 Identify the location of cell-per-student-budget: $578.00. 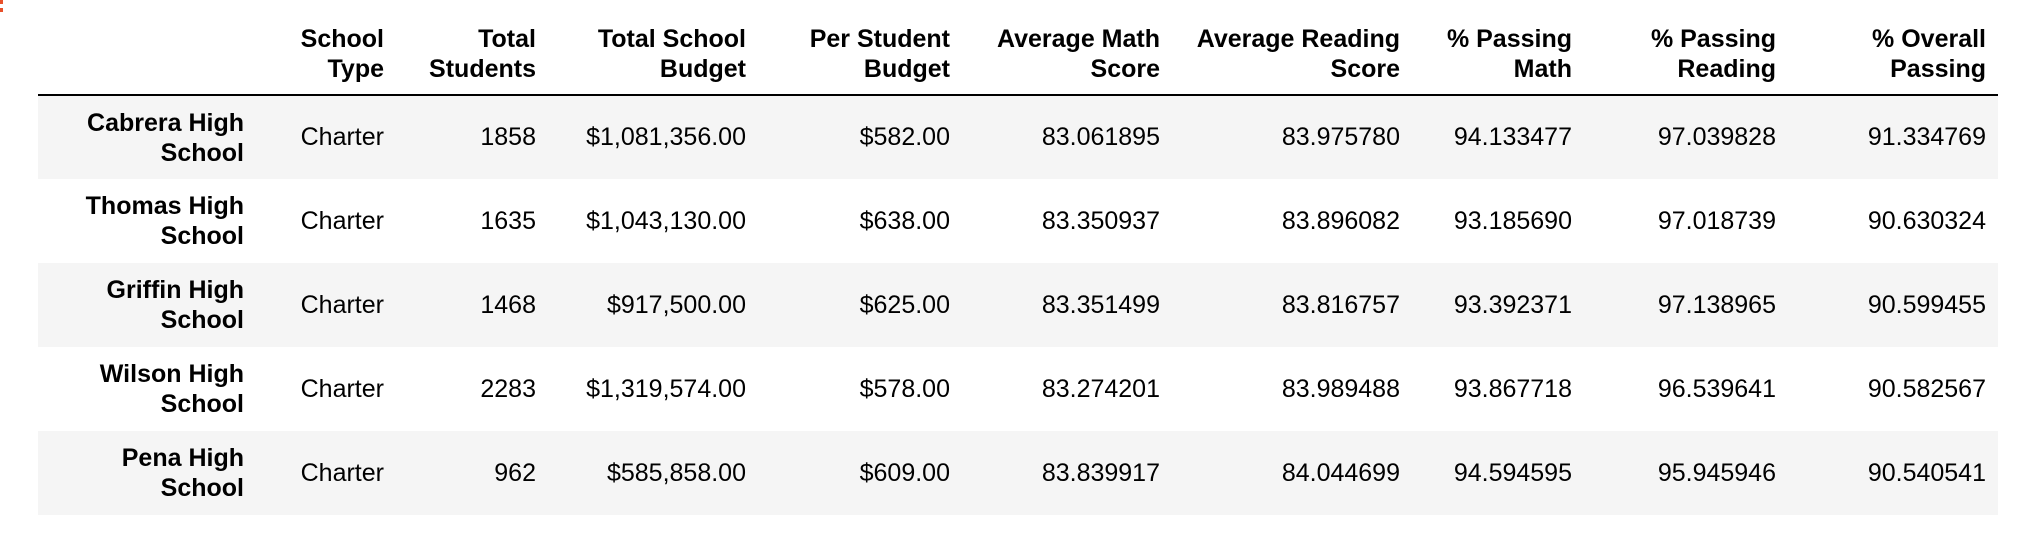
(904, 388).